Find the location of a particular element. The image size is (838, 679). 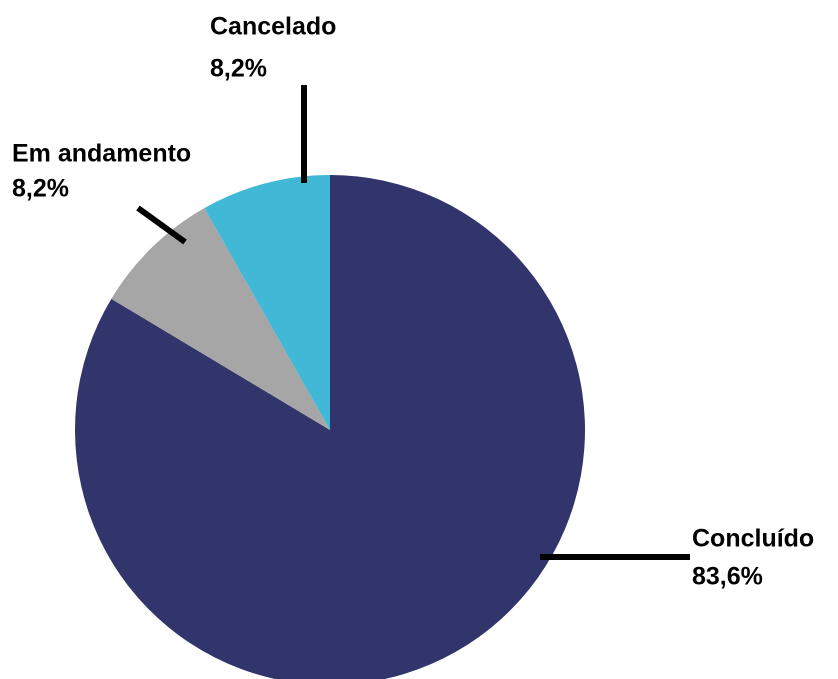

slice-value-label: 83,6% is located at coordinates (727, 577).